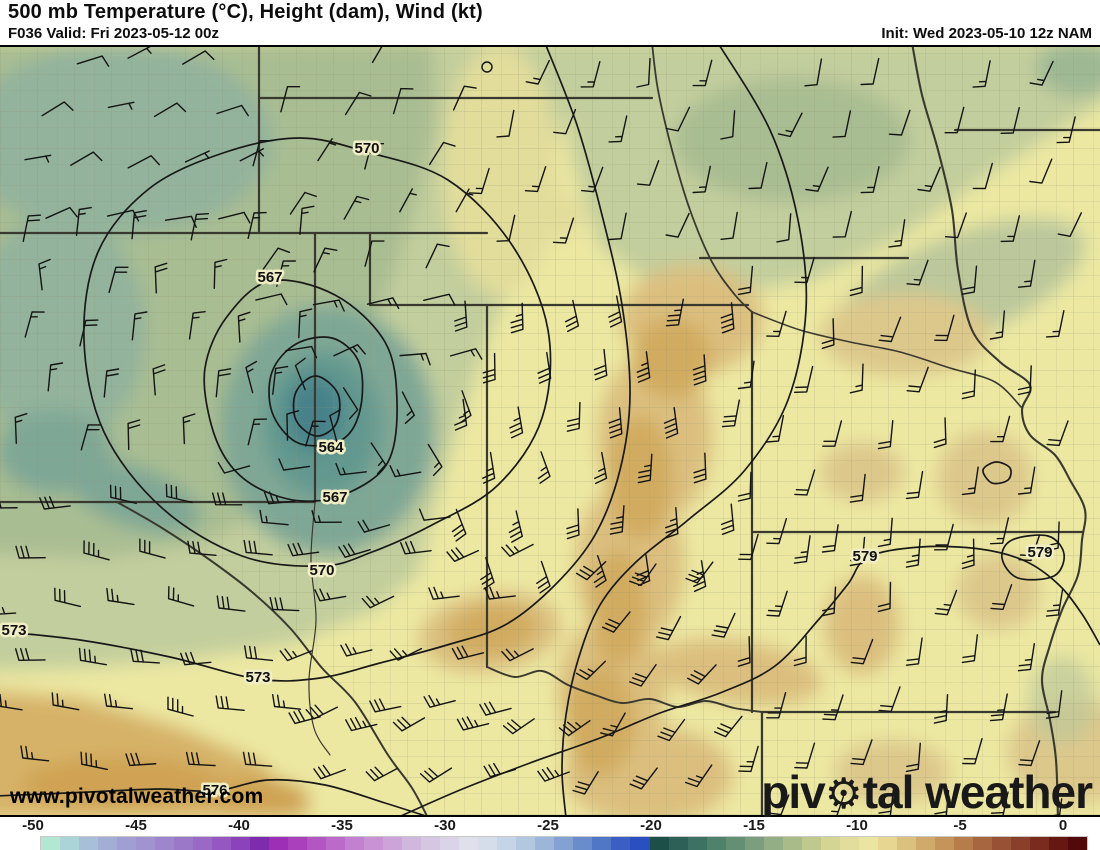 This screenshot has height=850, width=1100. I want to click on colorbar-gradient, so click(564, 843).